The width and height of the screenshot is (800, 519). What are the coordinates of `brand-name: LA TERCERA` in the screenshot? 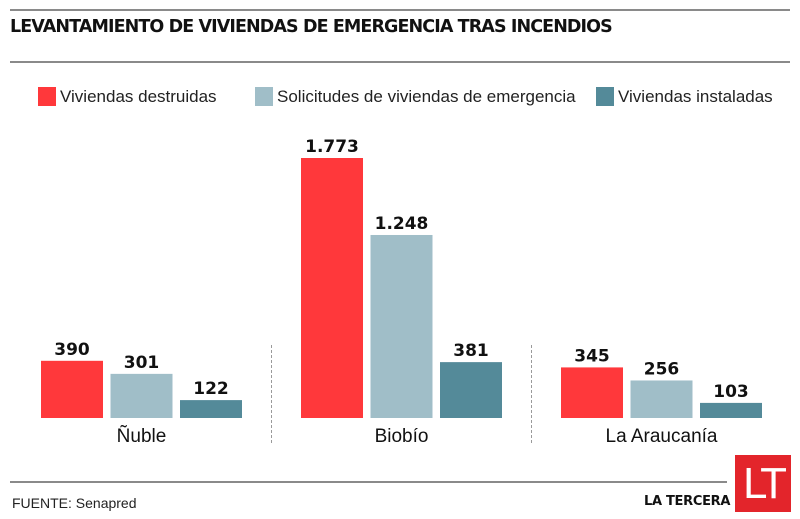 It's located at (687, 501).